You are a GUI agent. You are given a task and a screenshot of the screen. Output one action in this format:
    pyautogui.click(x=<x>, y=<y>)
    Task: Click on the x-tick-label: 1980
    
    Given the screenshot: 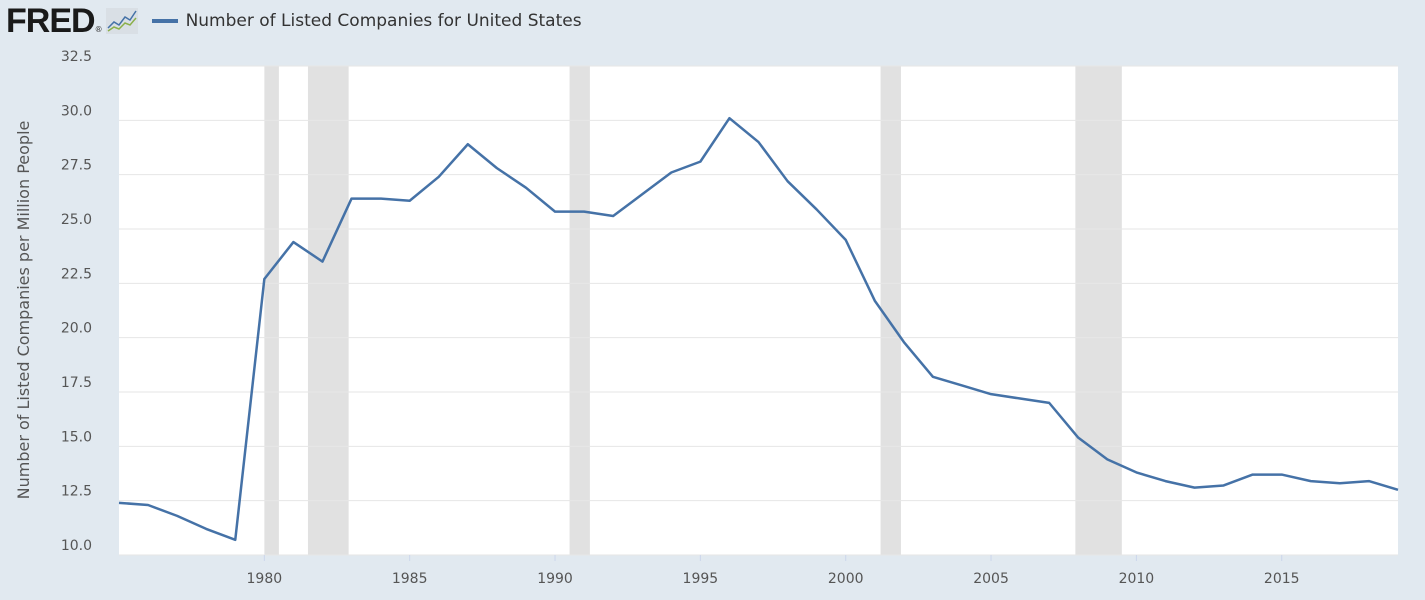 What is the action you would take?
    pyautogui.click(x=265, y=579)
    